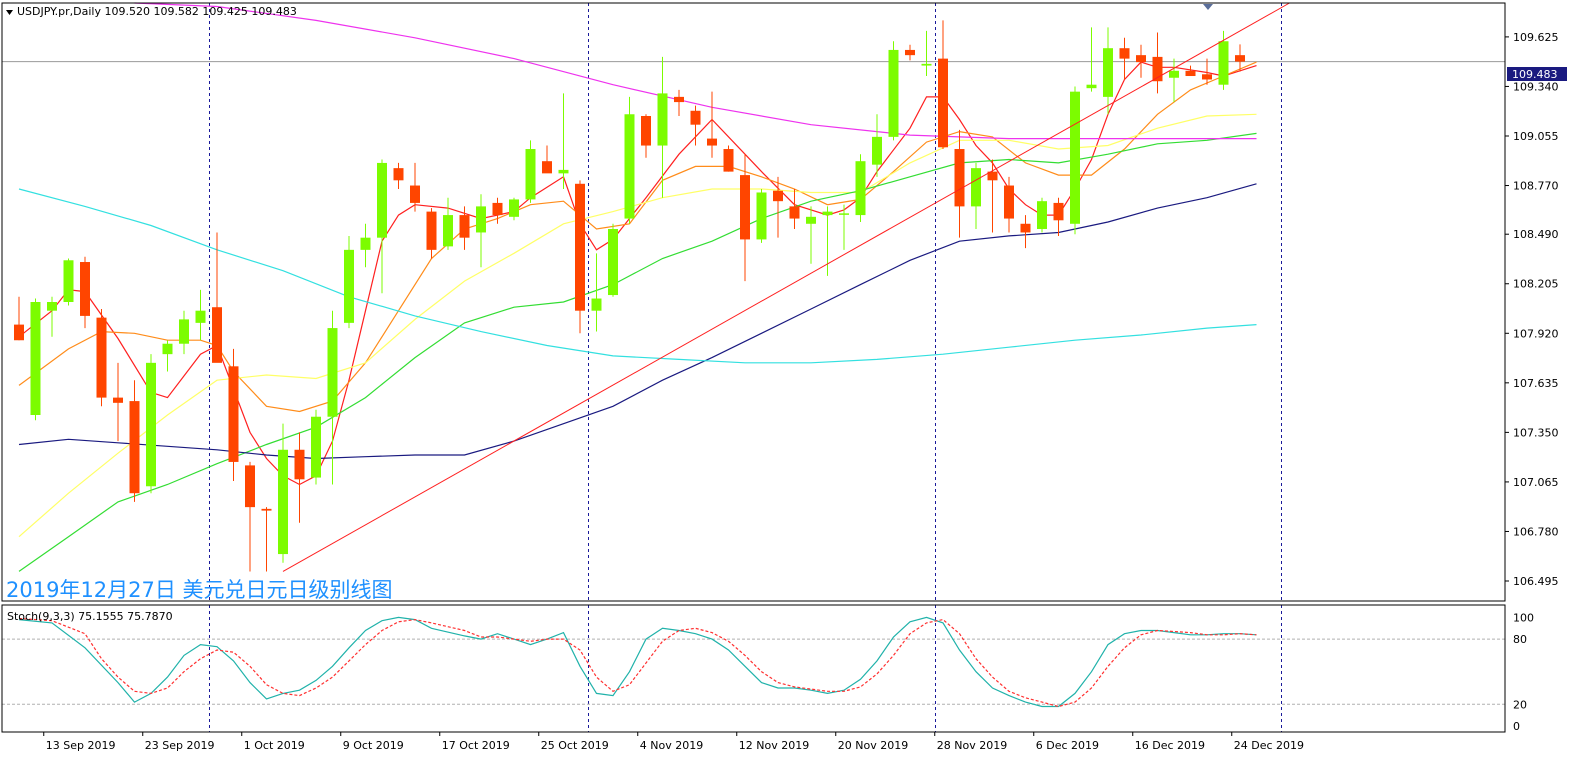 This screenshot has height=760, width=1579. Describe the element at coordinates (1536, 86) in the screenshot. I see `price-tick-label: 109.340` at that location.